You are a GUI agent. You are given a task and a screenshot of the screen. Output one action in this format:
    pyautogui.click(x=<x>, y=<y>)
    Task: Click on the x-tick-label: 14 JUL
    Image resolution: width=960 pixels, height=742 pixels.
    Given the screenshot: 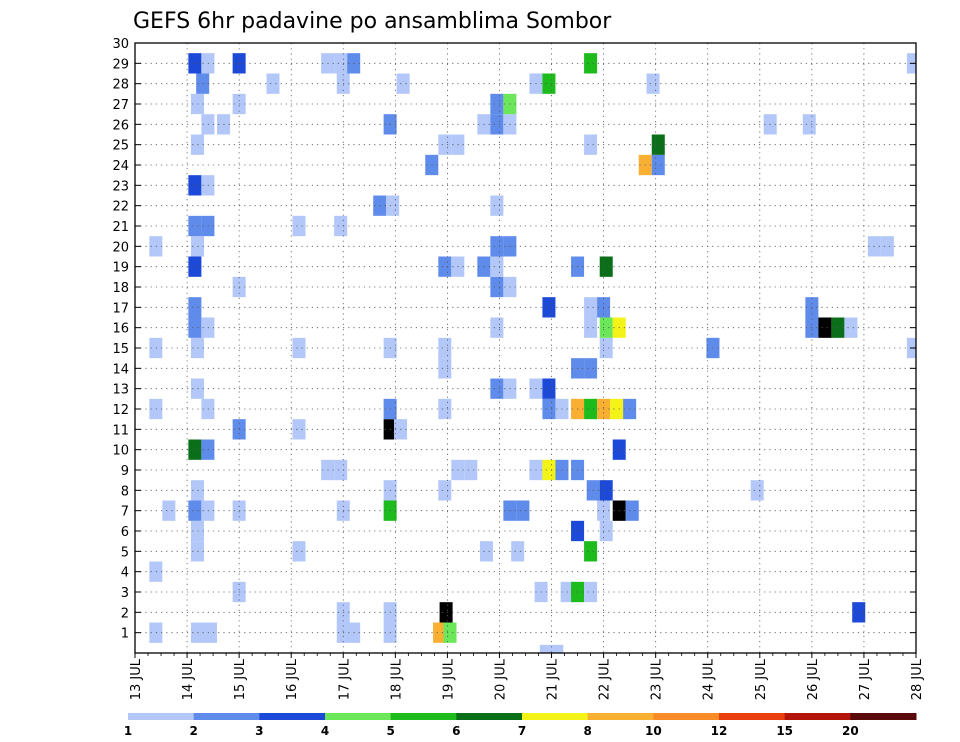 What is the action you would take?
    pyautogui.click(x=188, y=679)
    